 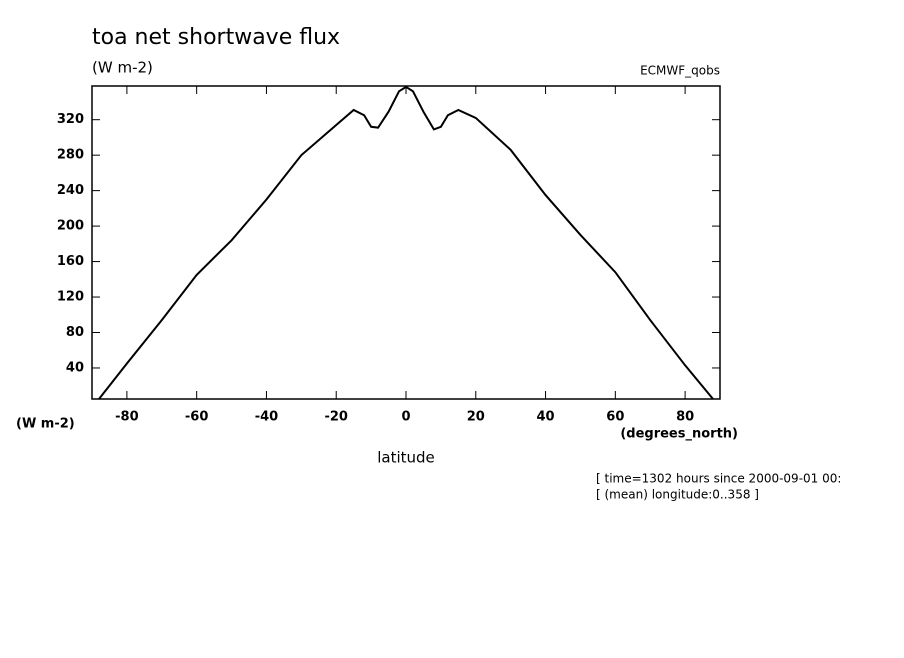 I want to click on y-axis-label: (W m-2), so click(x=45, y=424).